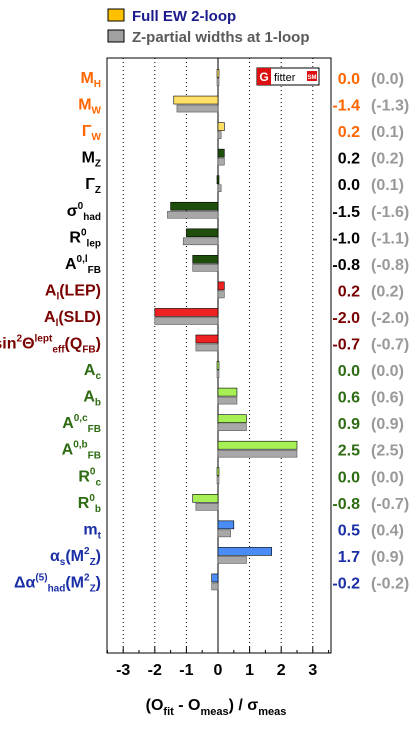  I want to click on x-tick-label: 3, so click(312, 670).